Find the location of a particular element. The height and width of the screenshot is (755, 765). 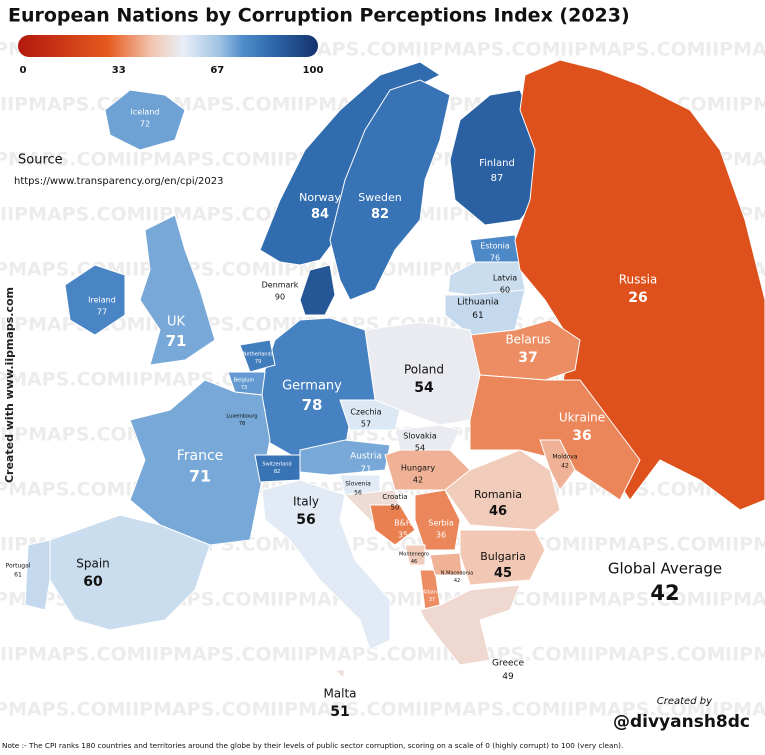

country-name: Denmark is located at coordinates (280, 285).